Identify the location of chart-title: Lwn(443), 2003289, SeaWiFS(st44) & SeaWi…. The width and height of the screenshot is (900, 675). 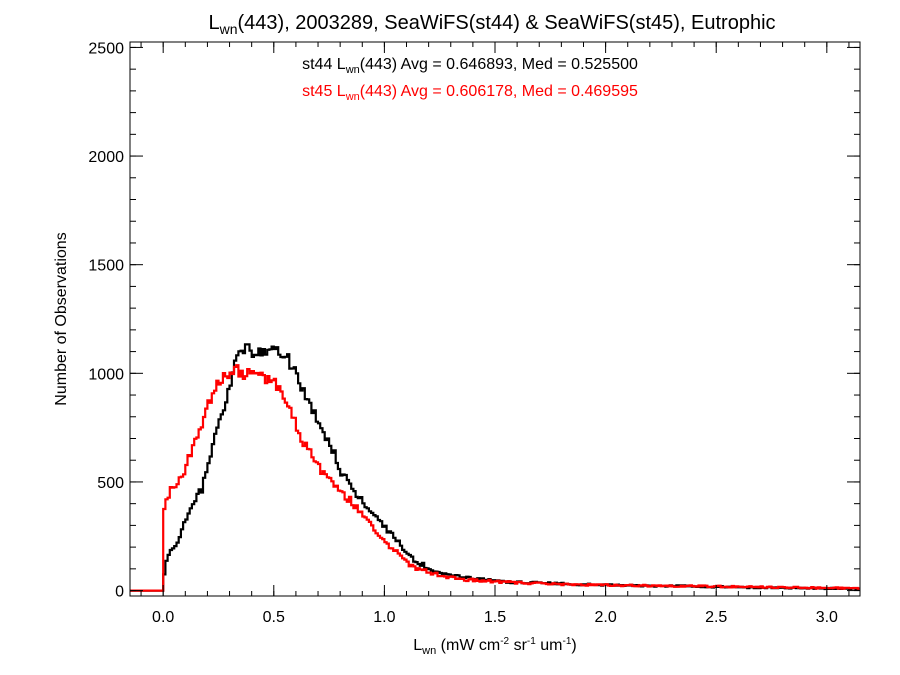
(491, 24).